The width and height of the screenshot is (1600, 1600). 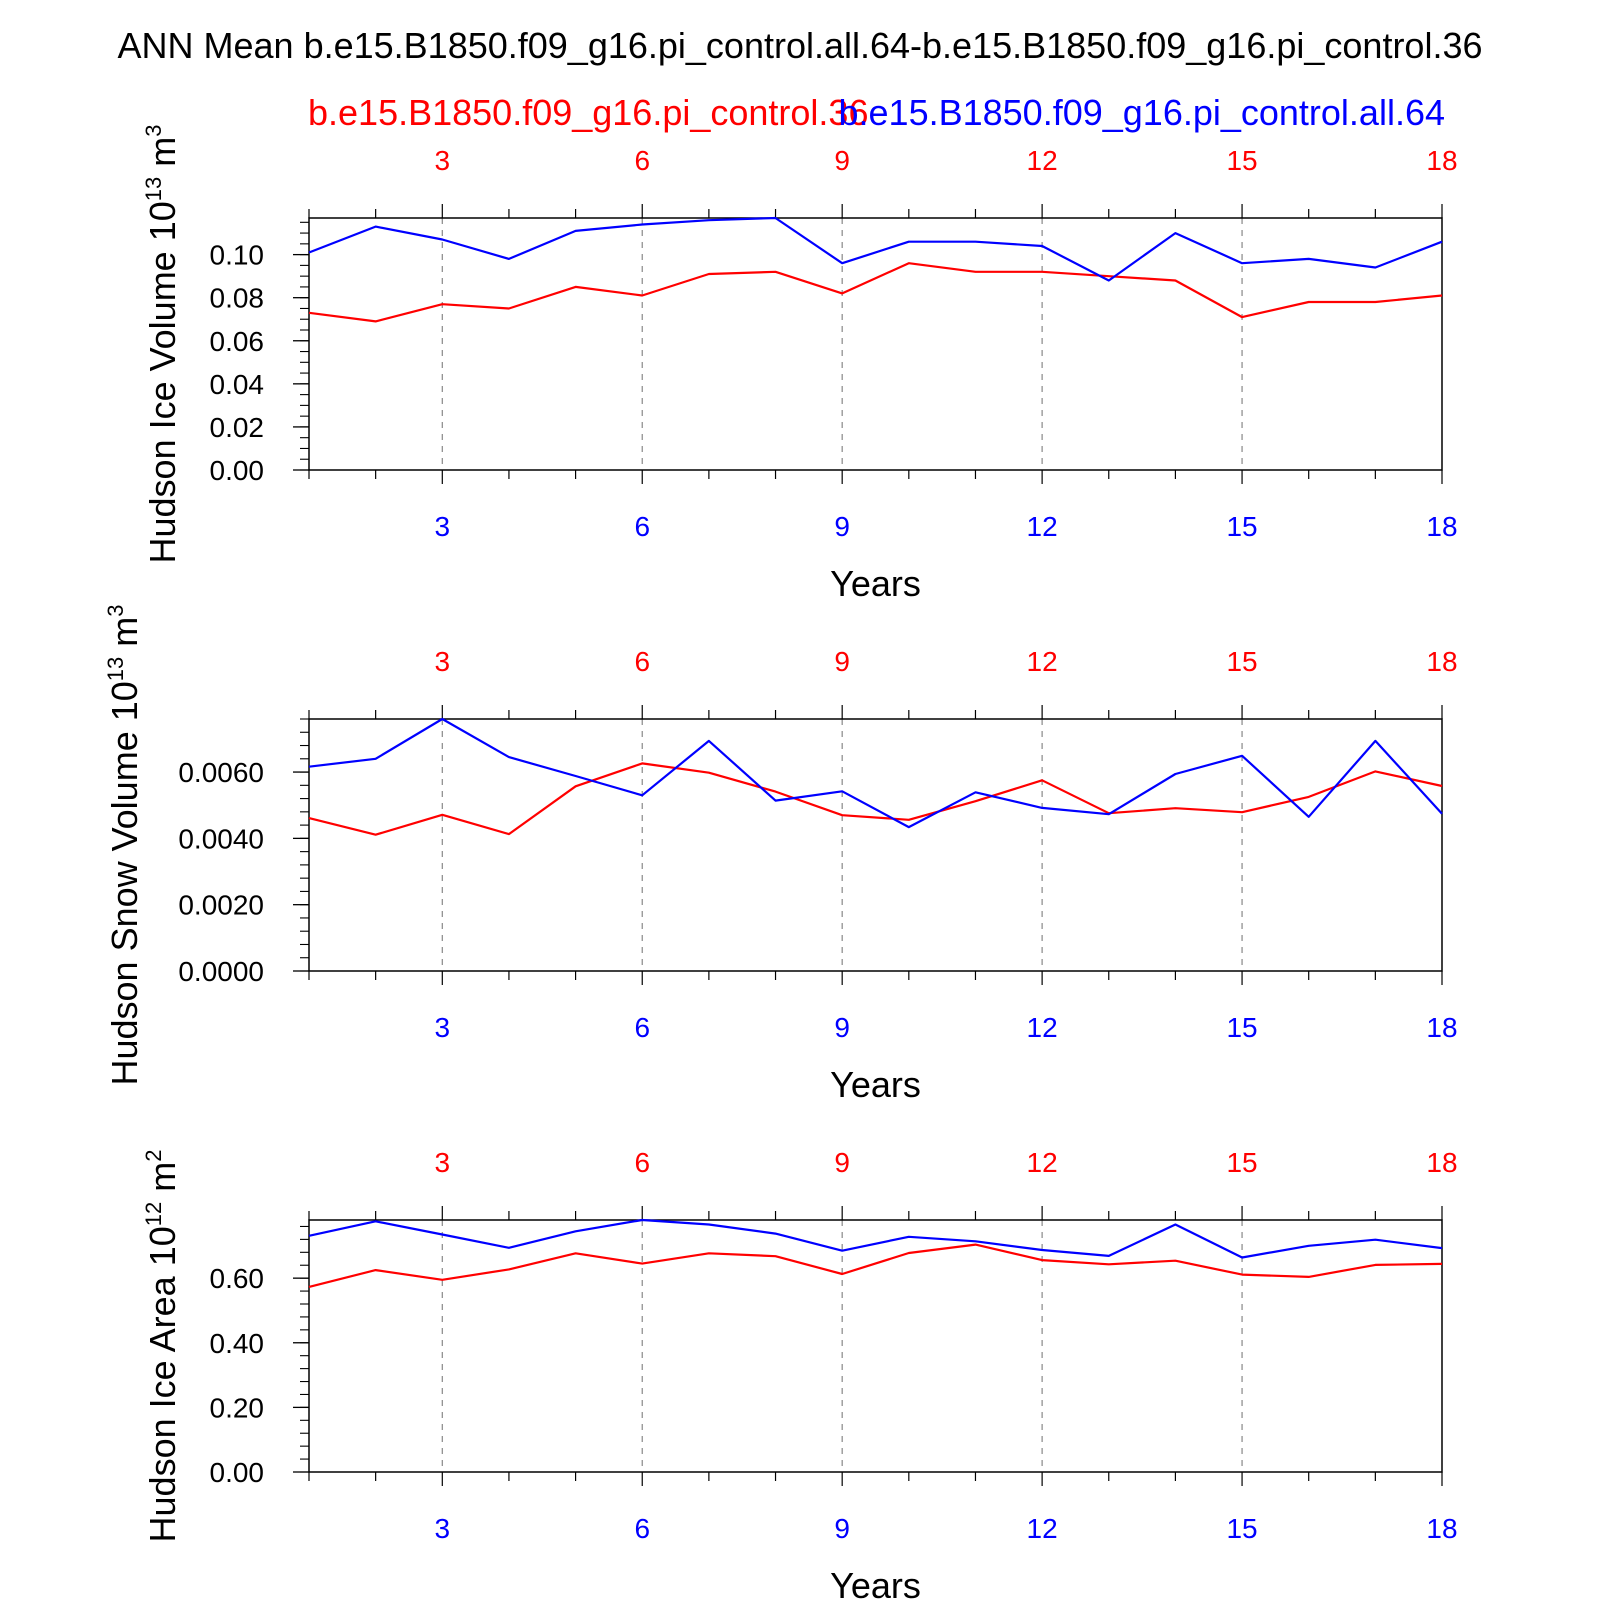 What do you see at coordinates (221, 838) in the screenshot?
I see `y-tick-label: 0.0040` at bounding box center [221, 838].